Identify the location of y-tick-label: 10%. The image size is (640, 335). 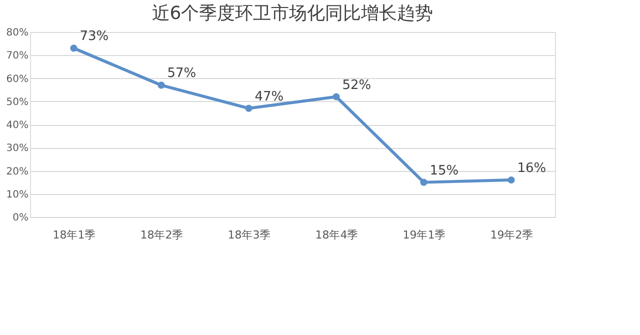
(17, 194).